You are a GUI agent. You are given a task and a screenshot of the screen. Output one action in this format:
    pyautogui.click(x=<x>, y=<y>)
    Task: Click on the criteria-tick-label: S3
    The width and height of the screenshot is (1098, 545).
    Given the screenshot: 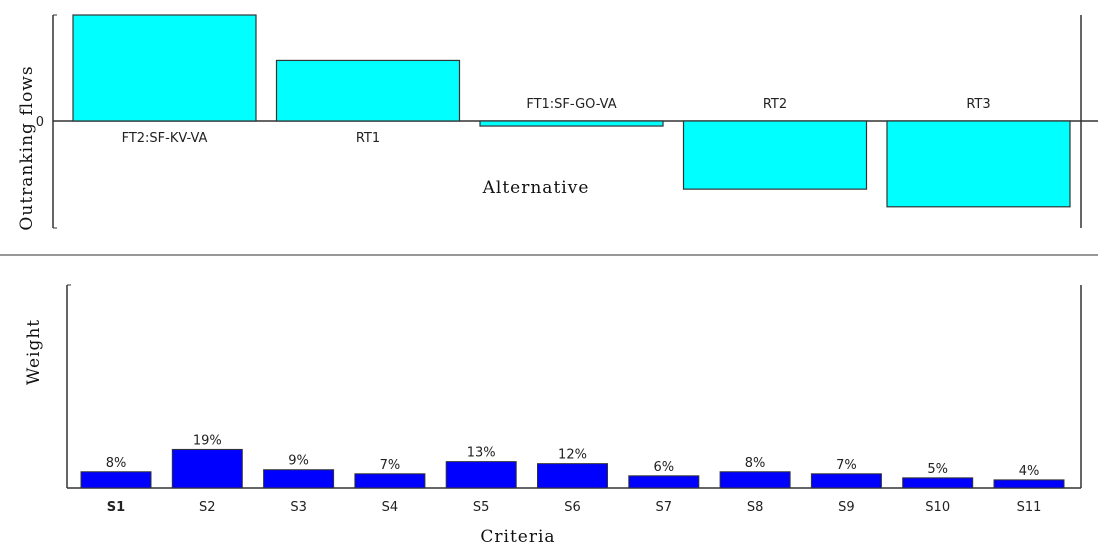 What is the action you would take?
    pyautogui.click(x=298, y=507)
    